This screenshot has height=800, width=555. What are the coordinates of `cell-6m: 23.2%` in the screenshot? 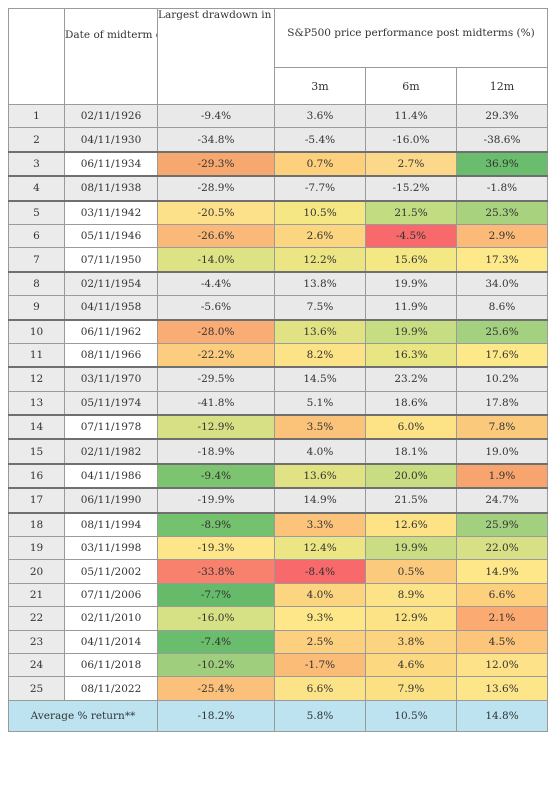 It's located at (411, 379).